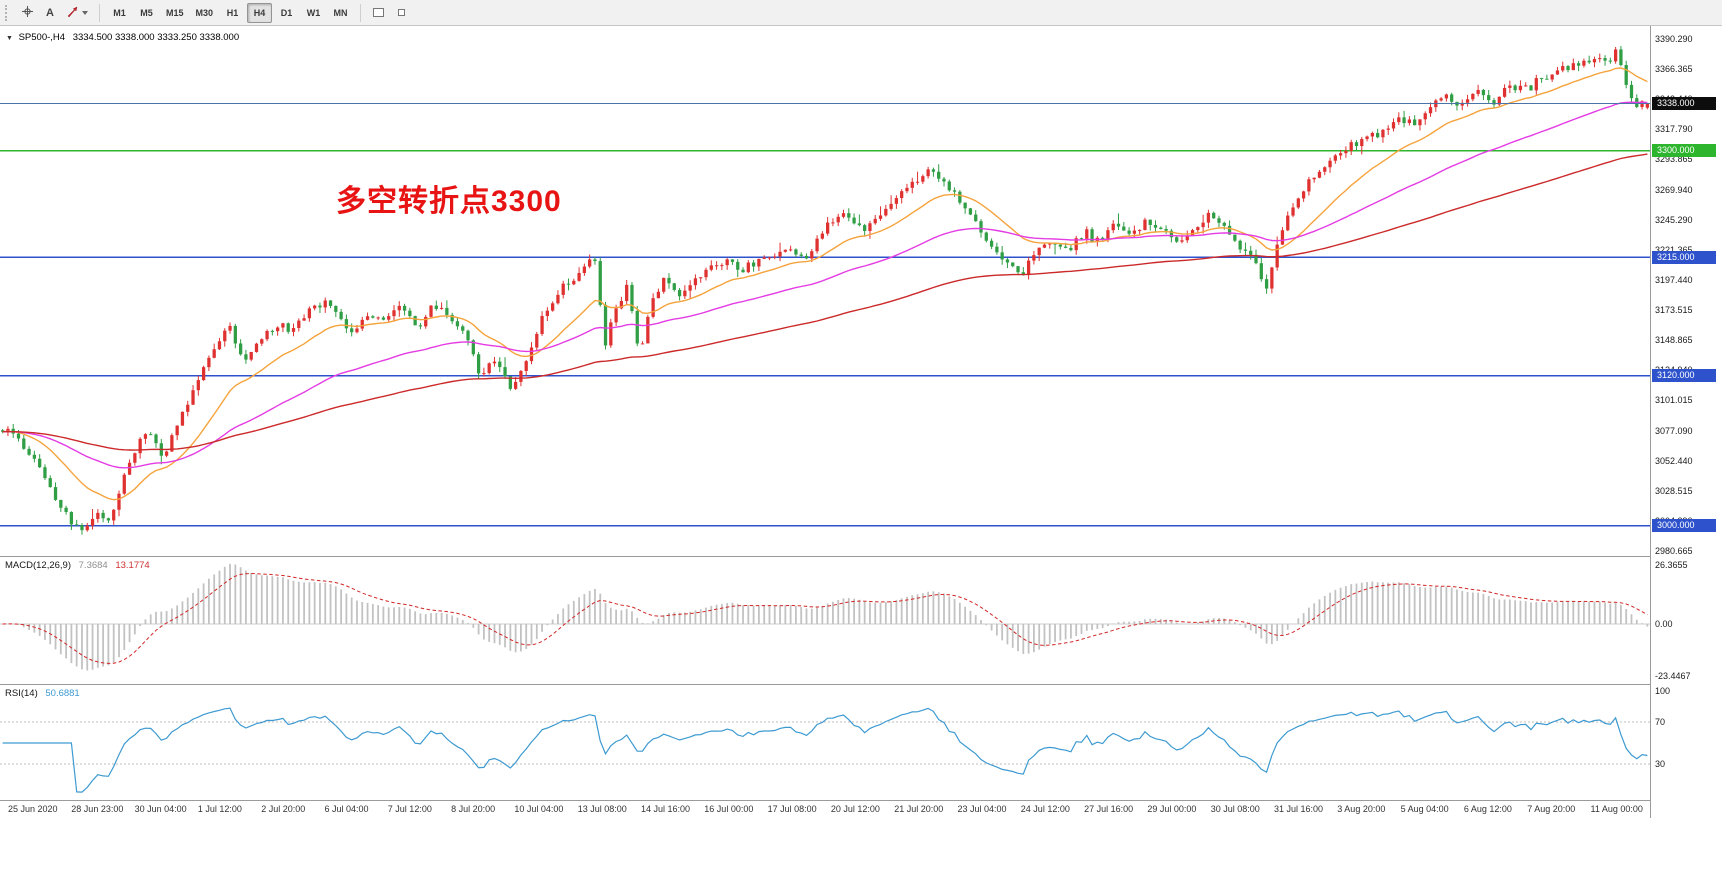  I want to click on time-axis-label: 28 Jun 23:00, so click(97, 809).